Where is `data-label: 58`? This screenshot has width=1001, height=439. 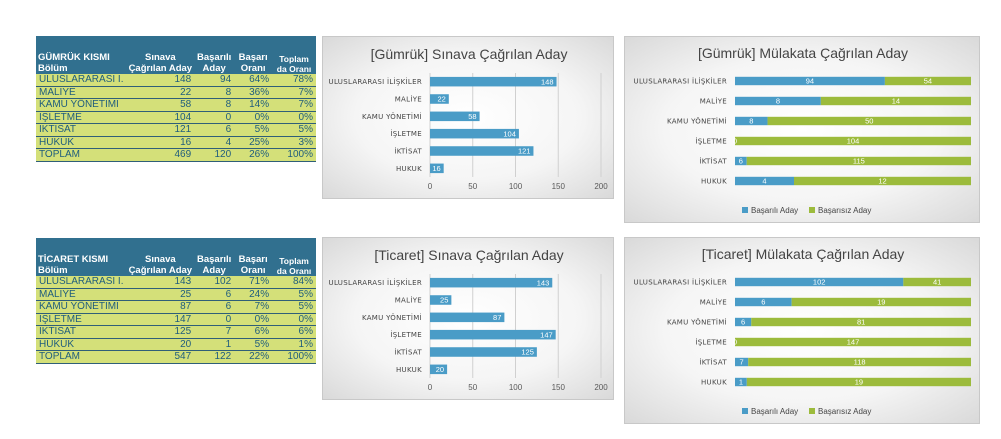
data-label: 58 is located at coordinates (472, 116).